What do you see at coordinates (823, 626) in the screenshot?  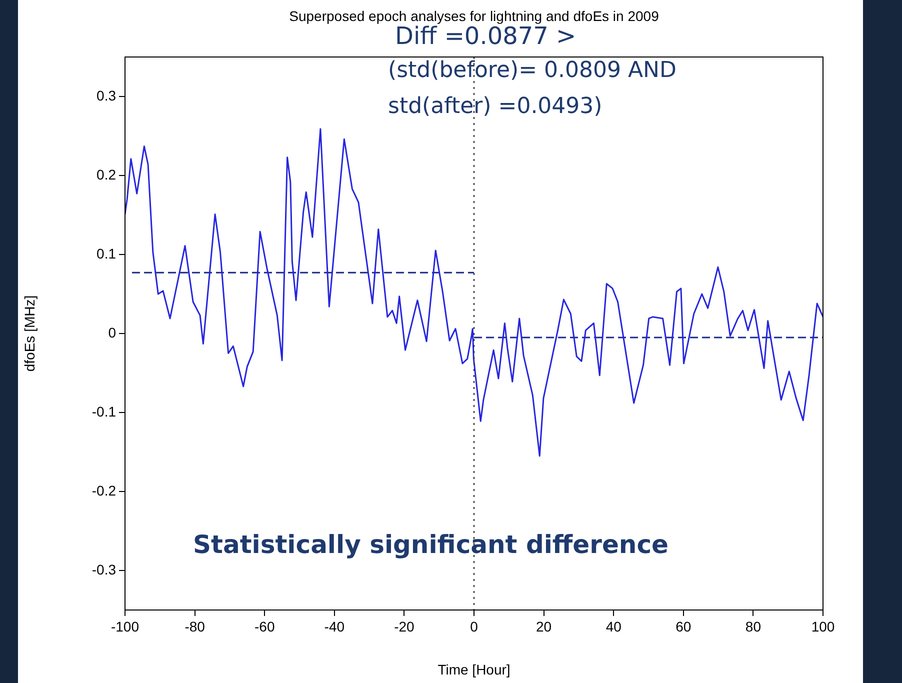 I see `x-tick-label: 100` at bounding box center [823, 626].